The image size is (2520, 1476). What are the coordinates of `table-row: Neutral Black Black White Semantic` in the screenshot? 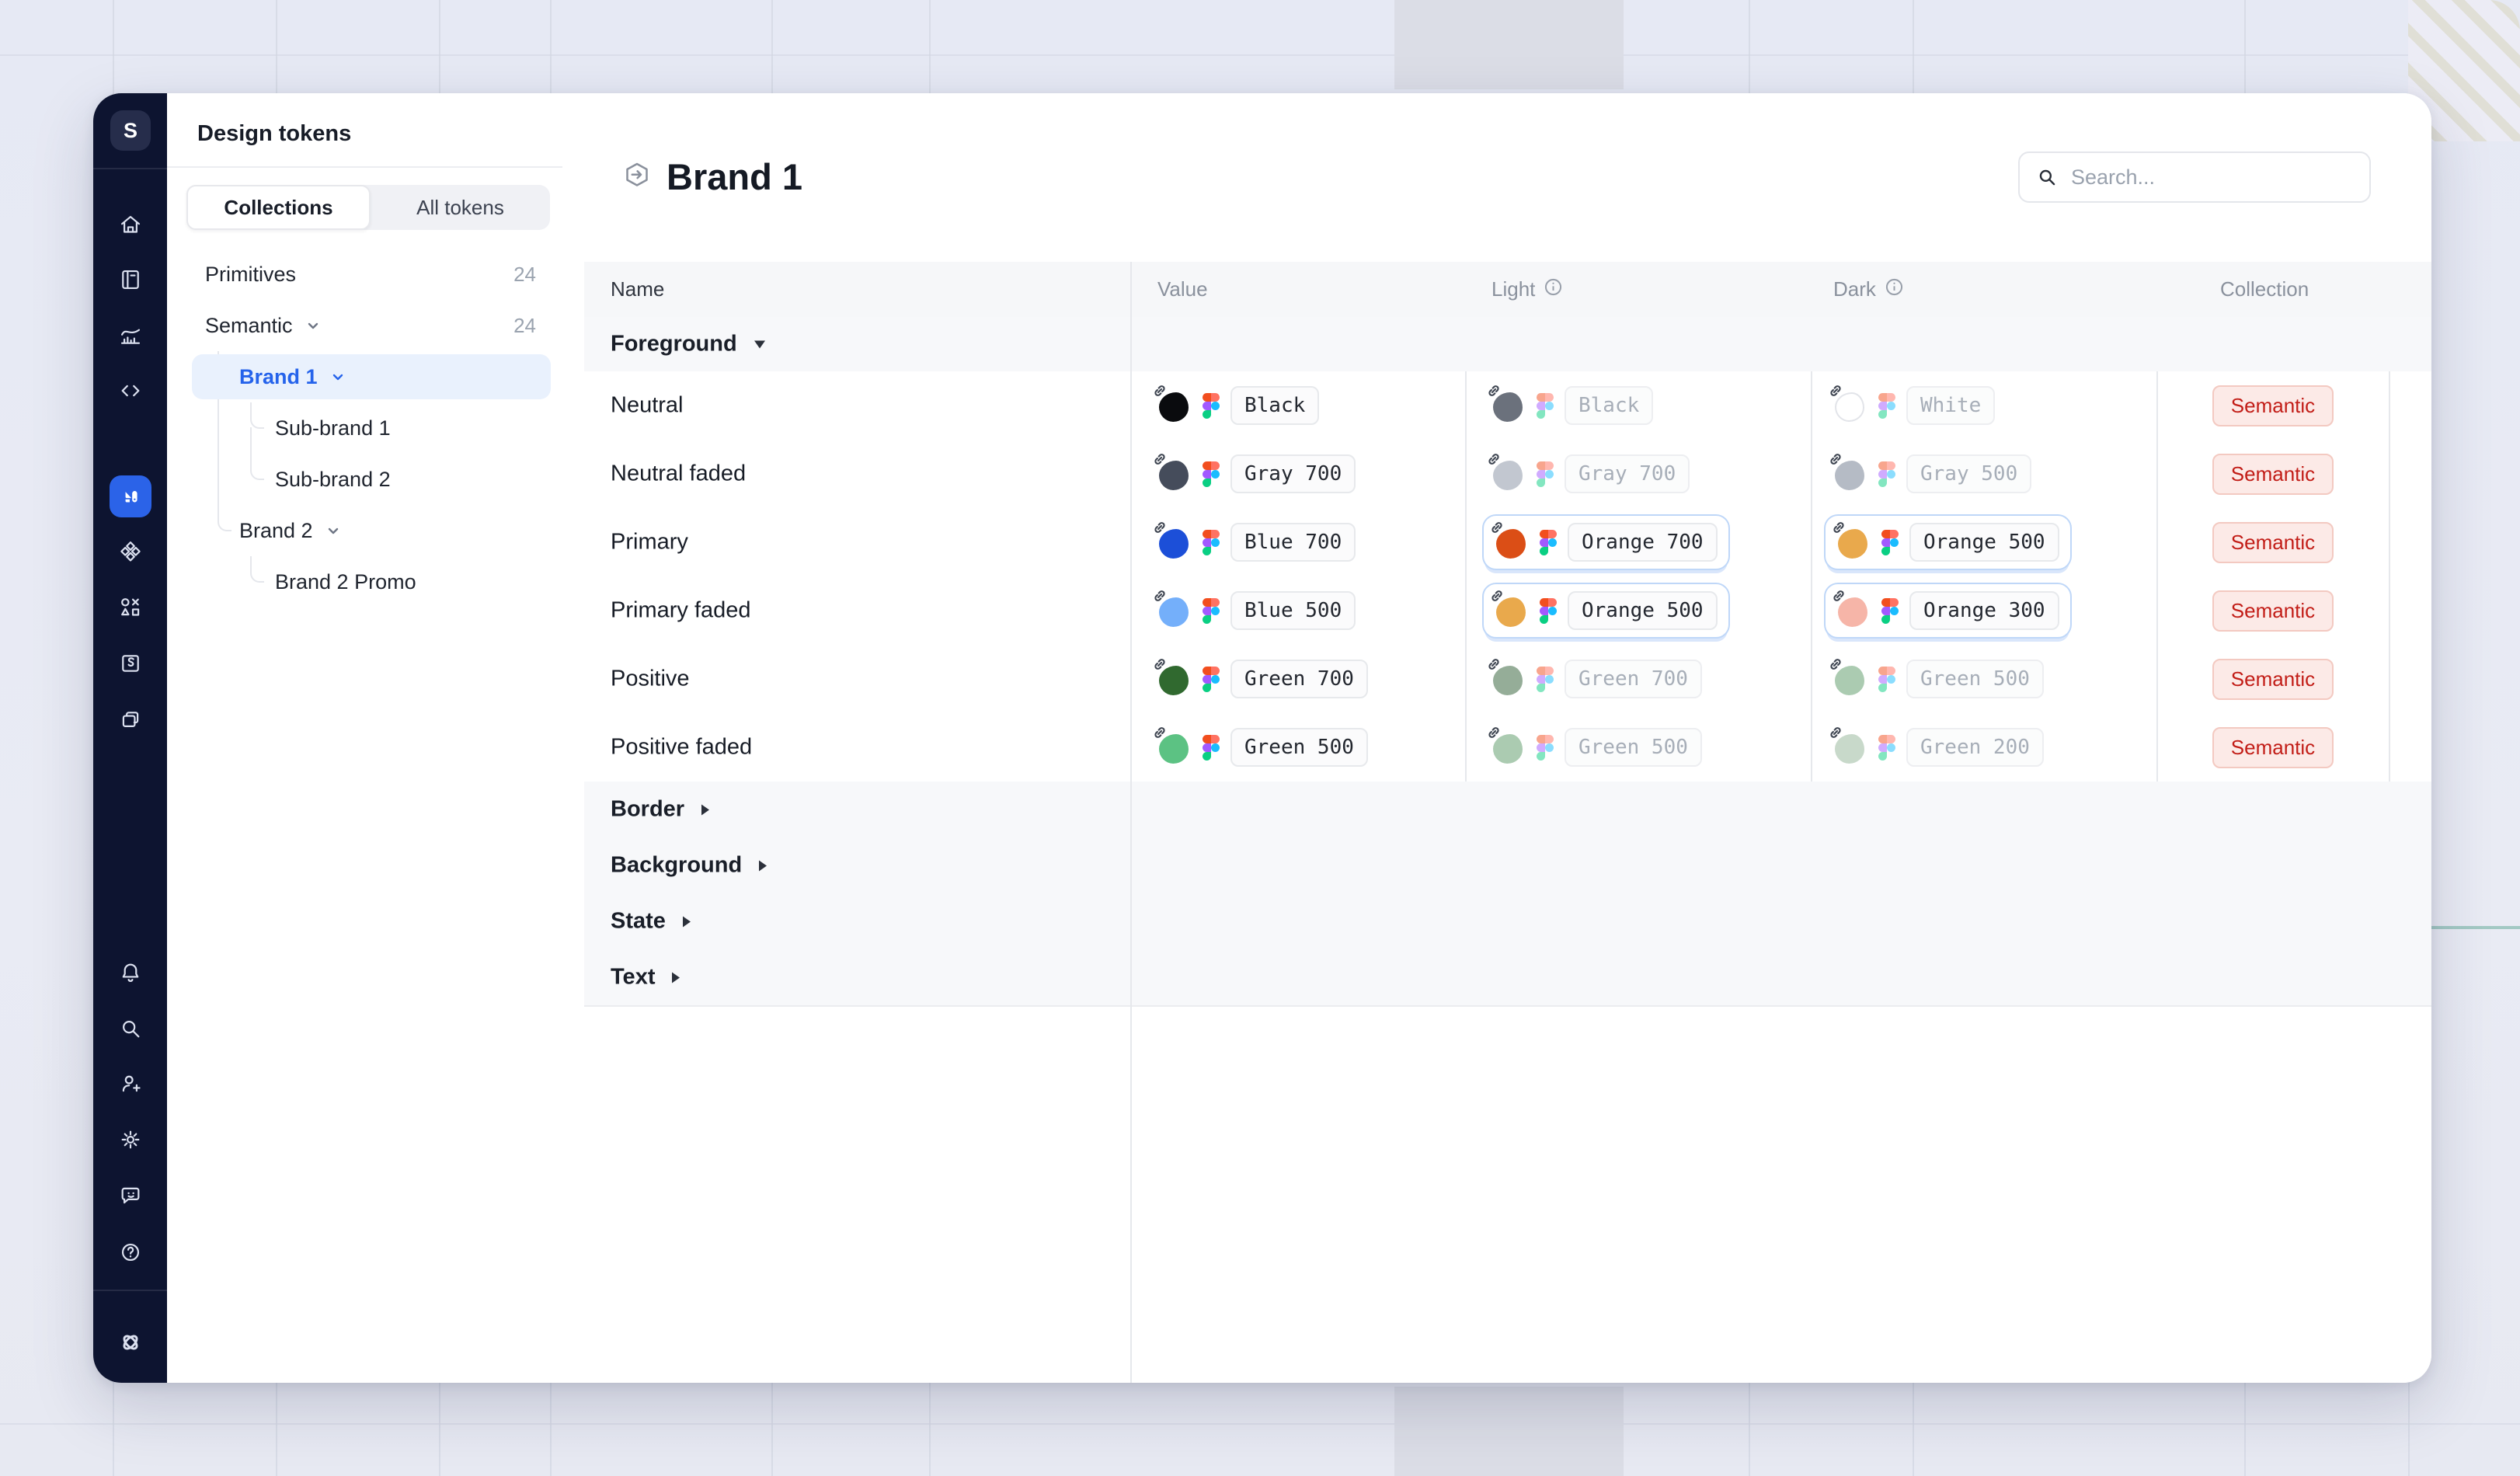 It's located at (1507, 406).